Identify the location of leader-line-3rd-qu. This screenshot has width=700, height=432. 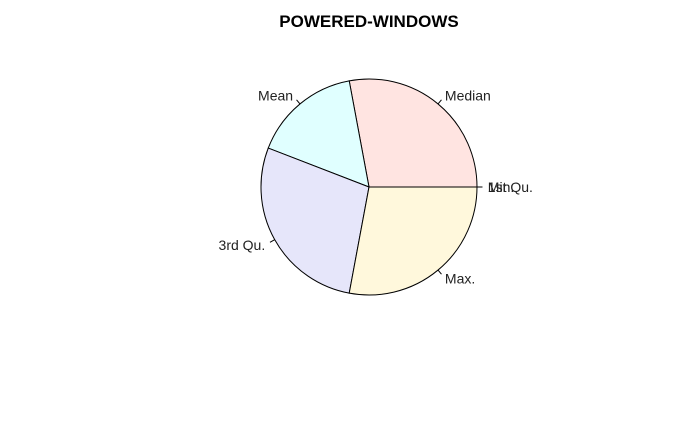
(272, 241).